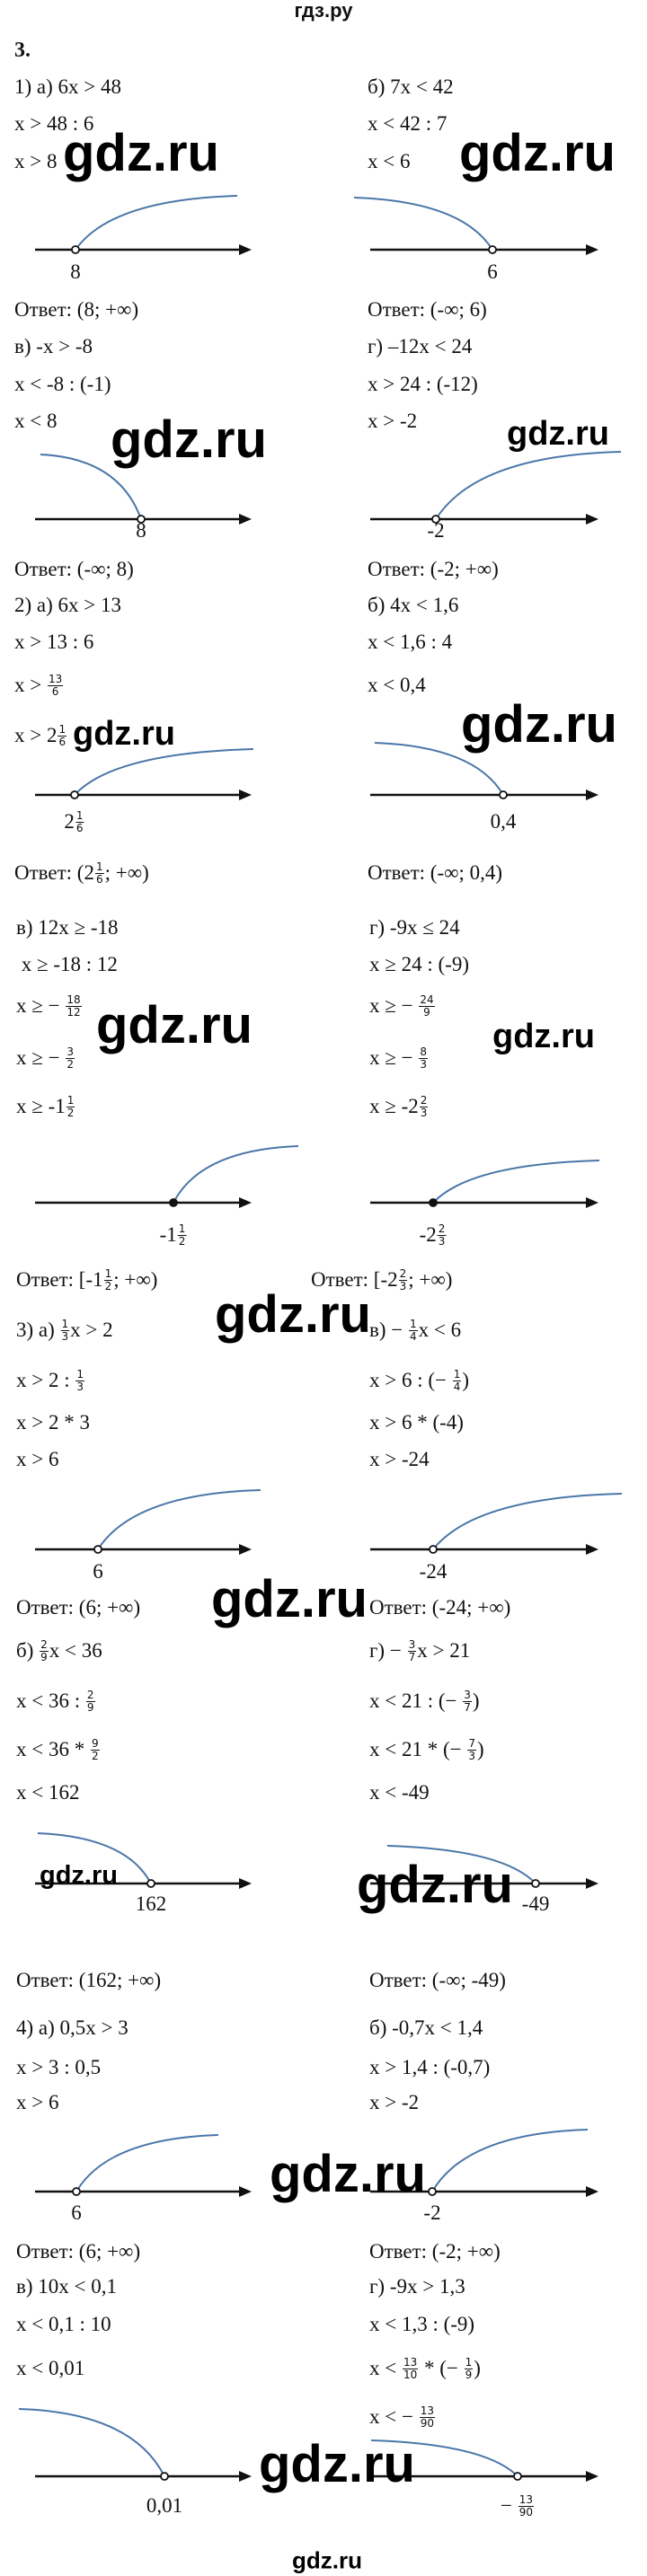  I want to click on text-run: x < 6, so click(389, 161).